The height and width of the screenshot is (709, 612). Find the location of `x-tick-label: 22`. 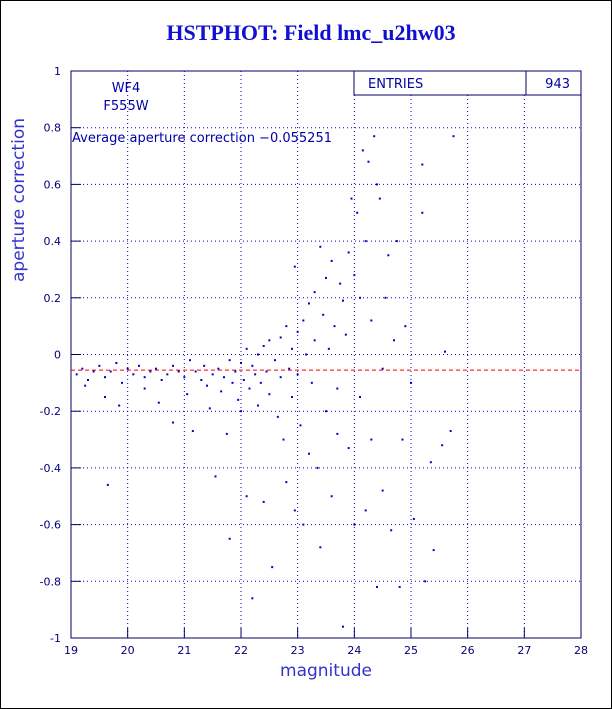

x-tick-label: 22 is located at coordinates (241, 650).